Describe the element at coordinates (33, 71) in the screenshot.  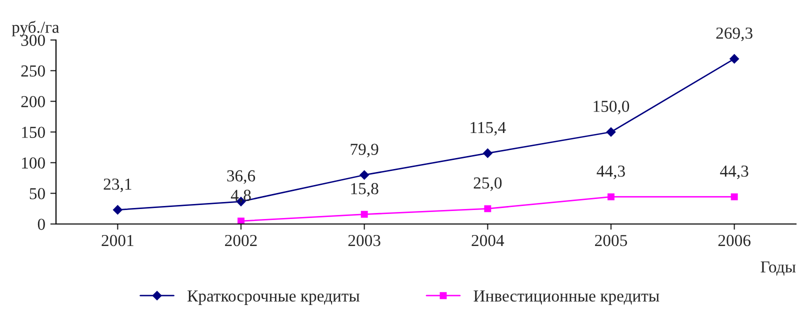
I see `y-tick-label: 250` at that location.